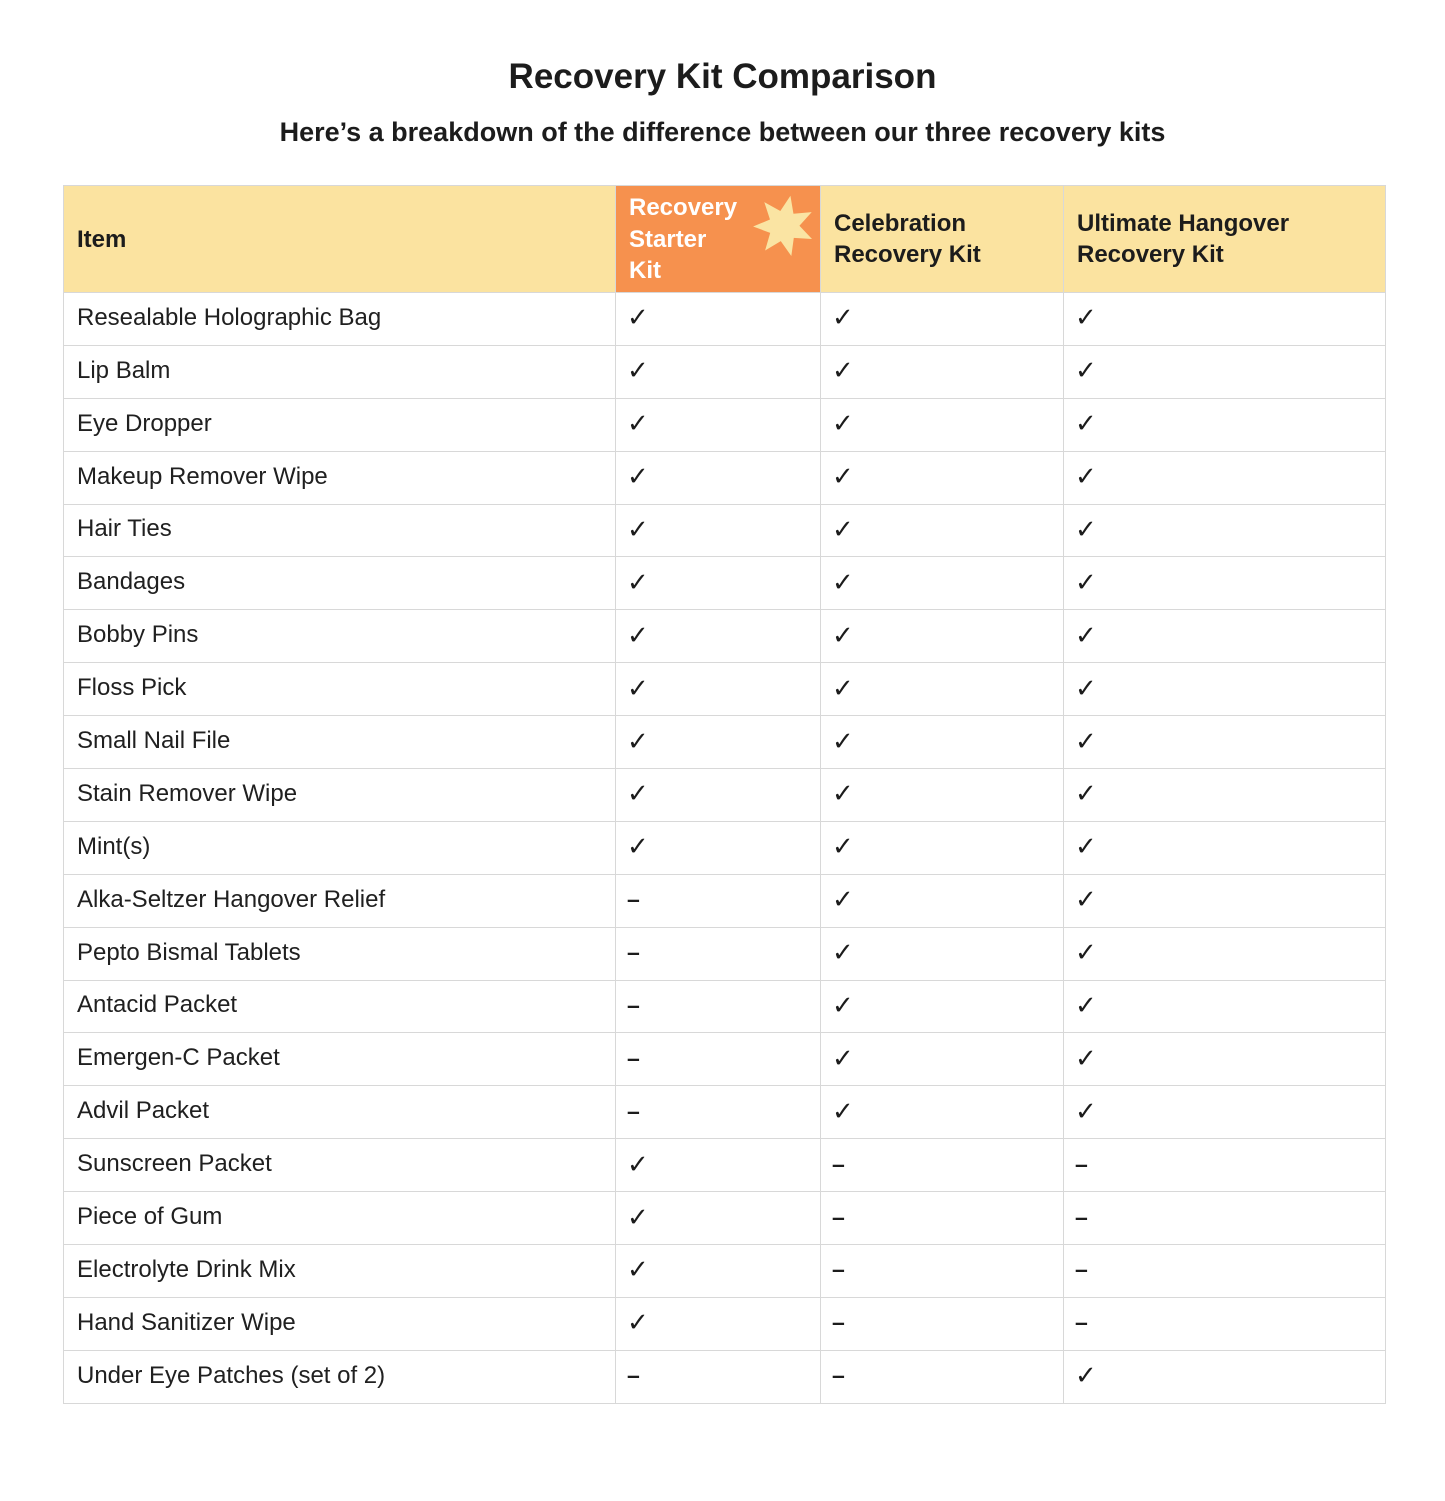 Image resolution: width=1445 pixels, height=1501 pixels. Describe the element at coordinates (724, 900) in the screenshot. I see `table-row: Alka-Seltzer Hangover Relief – ✓ ✓` at that location.